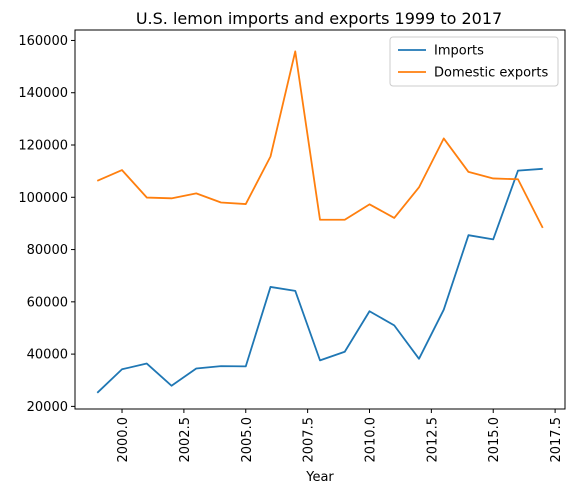 The height and width of the screenshot is (494, 578). What do you see at coordinates (47, 250) in the screenshot?
I see `y-tick-label-3: 80000` at bounding box center [47, 250].